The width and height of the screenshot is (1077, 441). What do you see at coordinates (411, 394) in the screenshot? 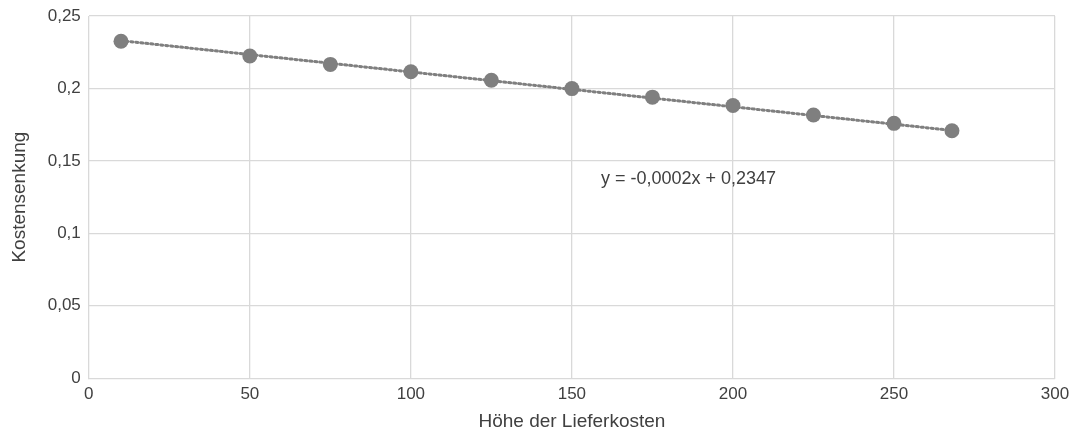
I see `x-tick-label: 100` at bounding box center [411, 394].